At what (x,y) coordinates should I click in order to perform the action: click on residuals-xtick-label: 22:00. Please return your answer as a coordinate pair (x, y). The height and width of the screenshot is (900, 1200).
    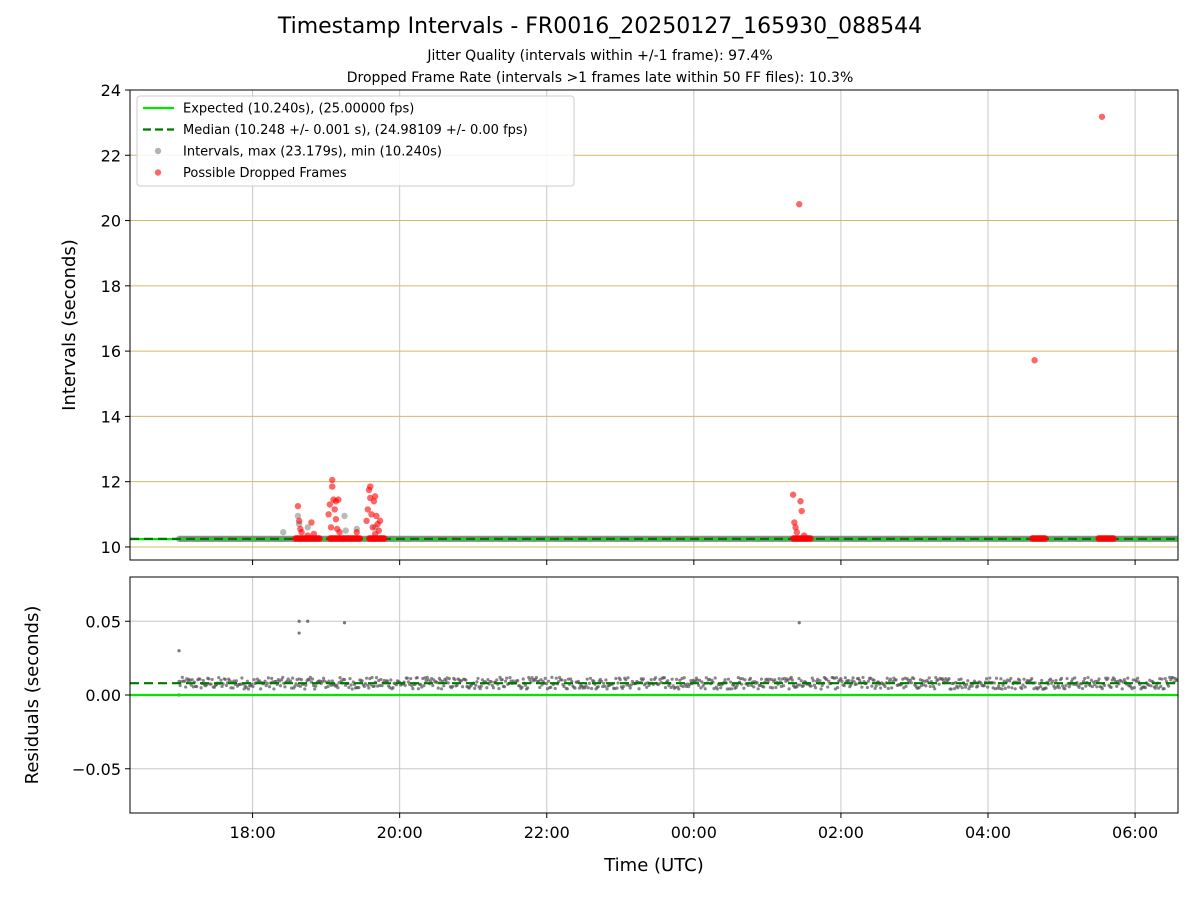
    Looking at the image, I should click on (547, 832).